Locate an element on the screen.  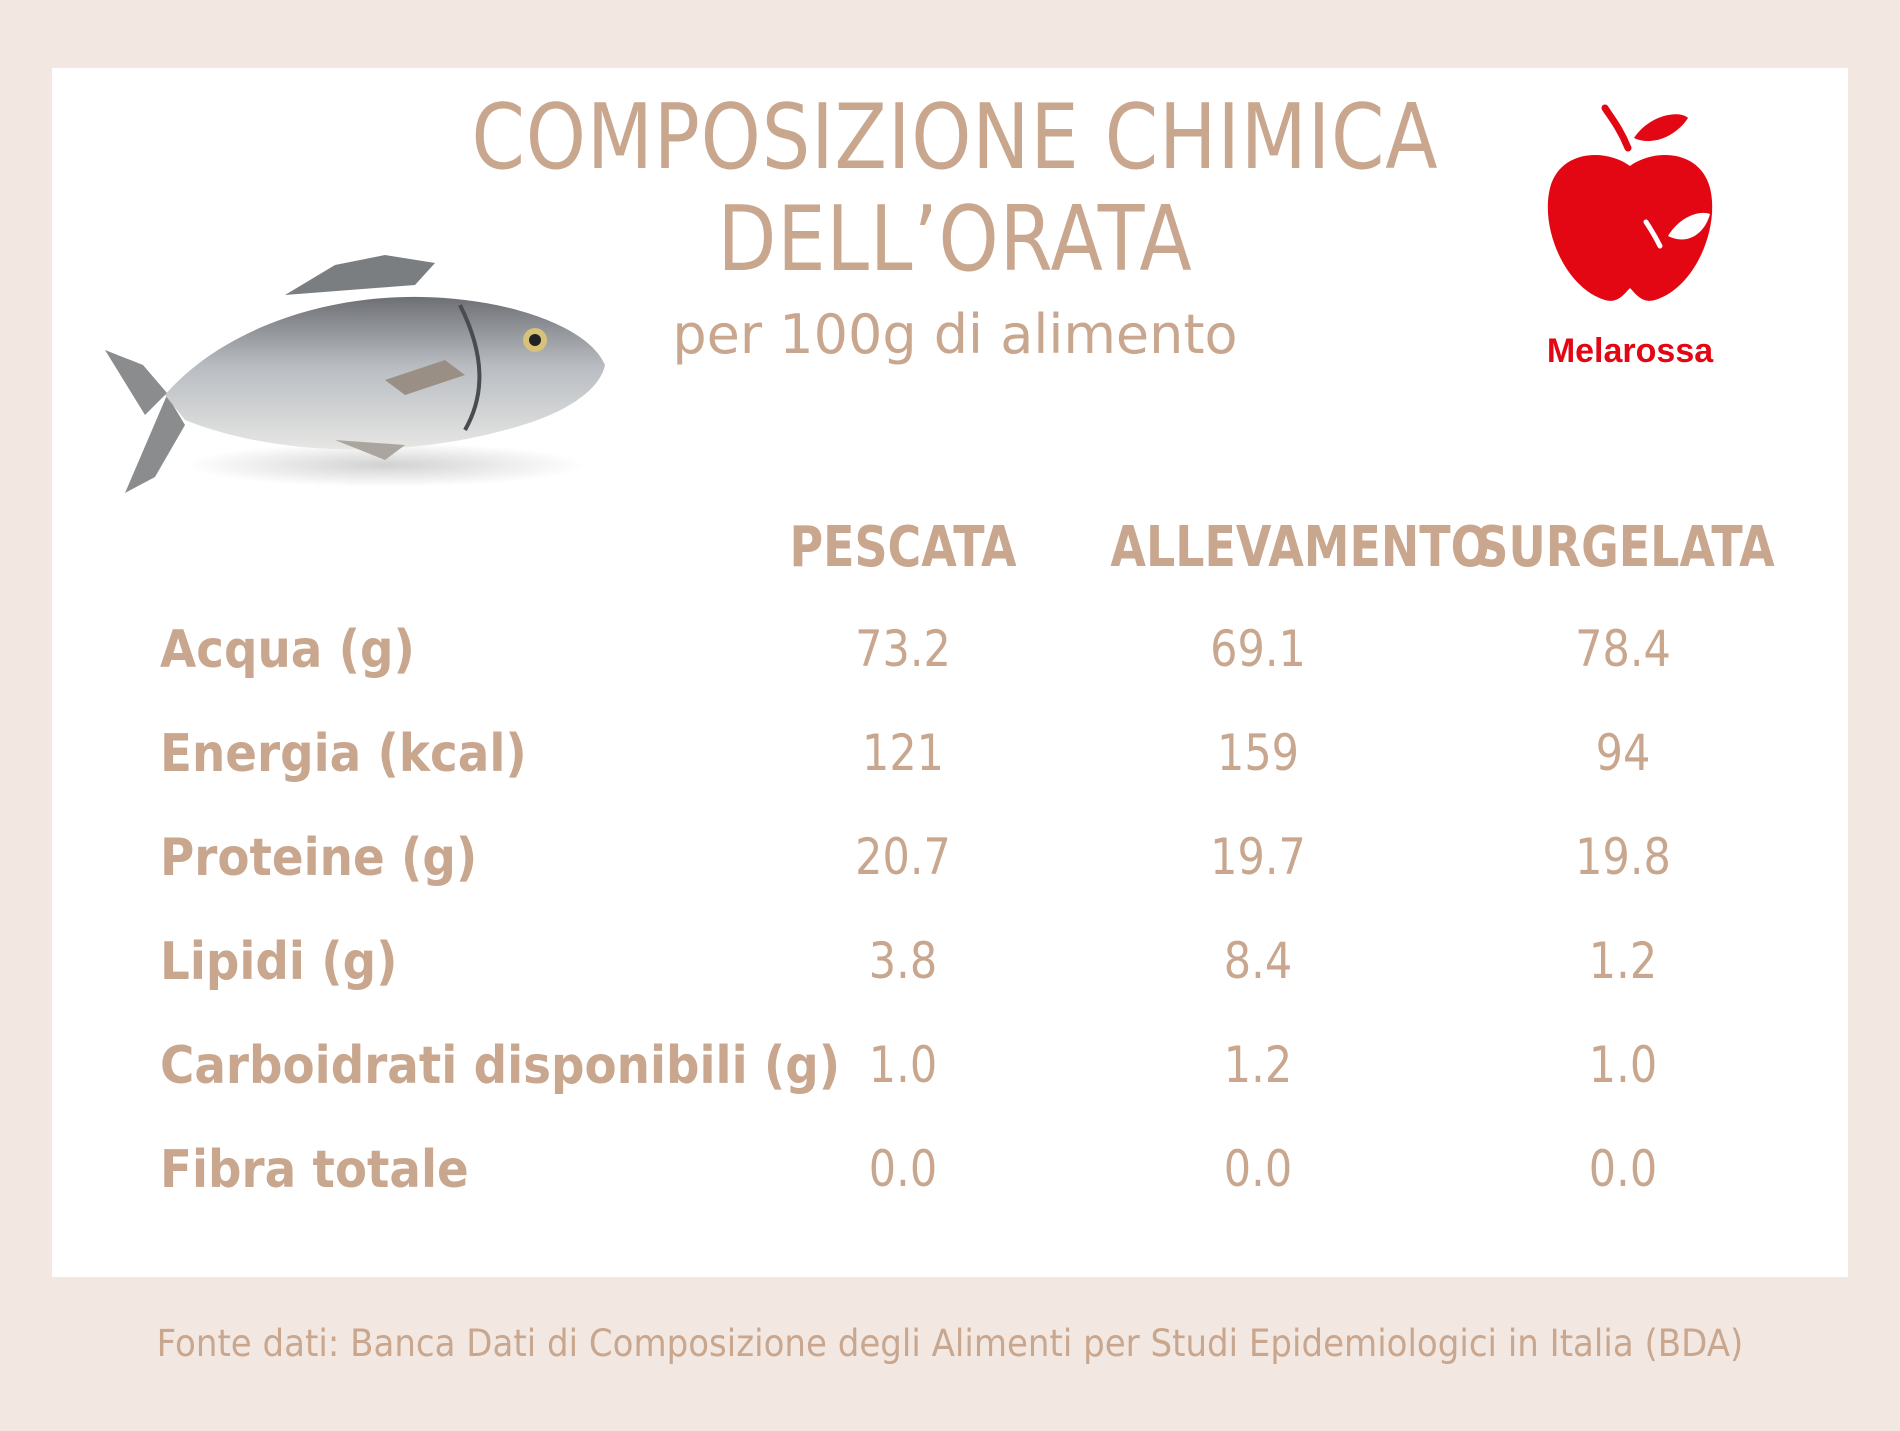
cell-value: 19.8 is located at coordinates (1623, 857).